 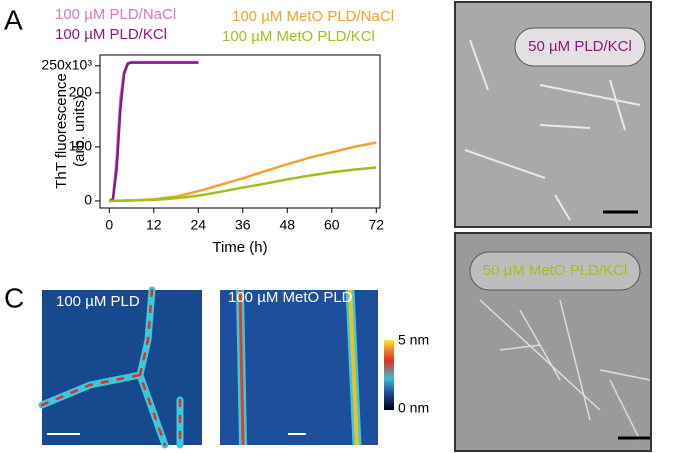 I want to click on x-tick-label: 36, so click(x=243, y=225).